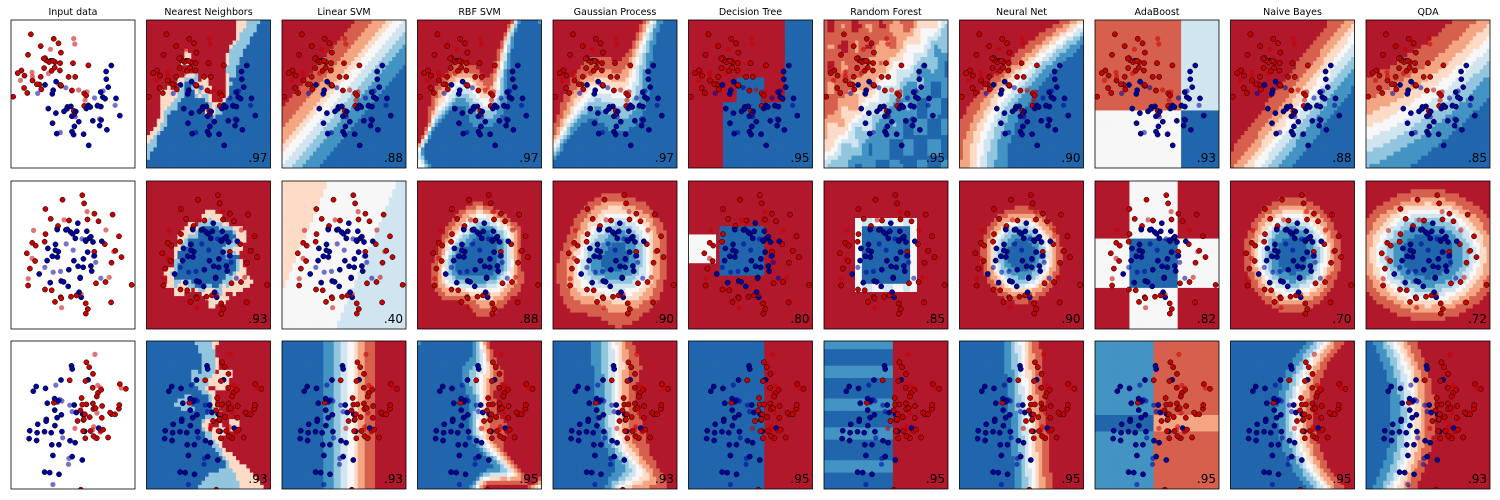 This screenshot has width=1500, height=500. What do you see at coordinates (935, 319) in the screenshot?
I see `score-label: .85` at bounding box center [935, 319].